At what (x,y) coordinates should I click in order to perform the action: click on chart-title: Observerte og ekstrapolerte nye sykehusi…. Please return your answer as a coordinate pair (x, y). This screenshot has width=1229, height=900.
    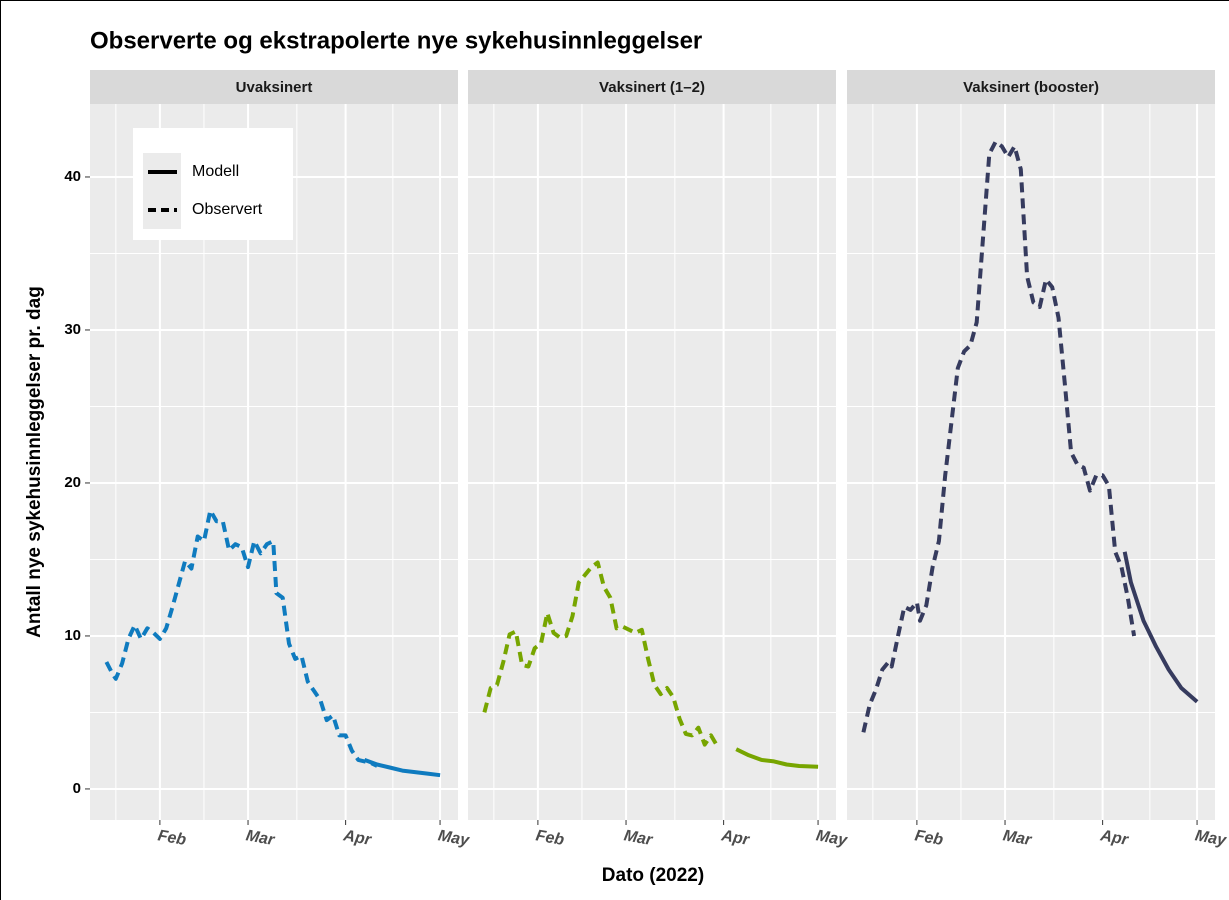
    Looking at the image, I should click on (396, 40).